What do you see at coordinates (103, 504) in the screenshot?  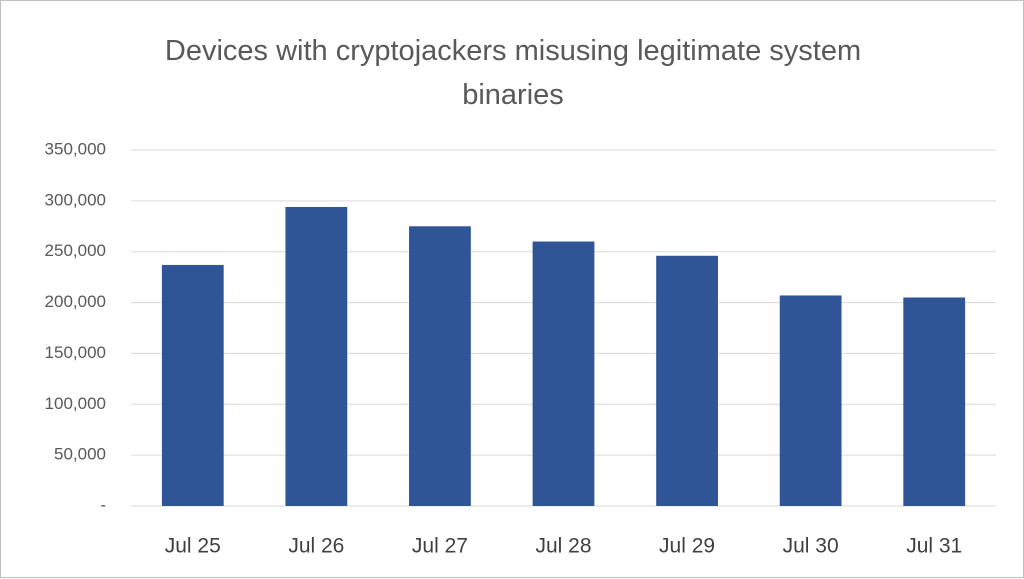 I see `y-tick-label: -` at bounding box center [103, 504].